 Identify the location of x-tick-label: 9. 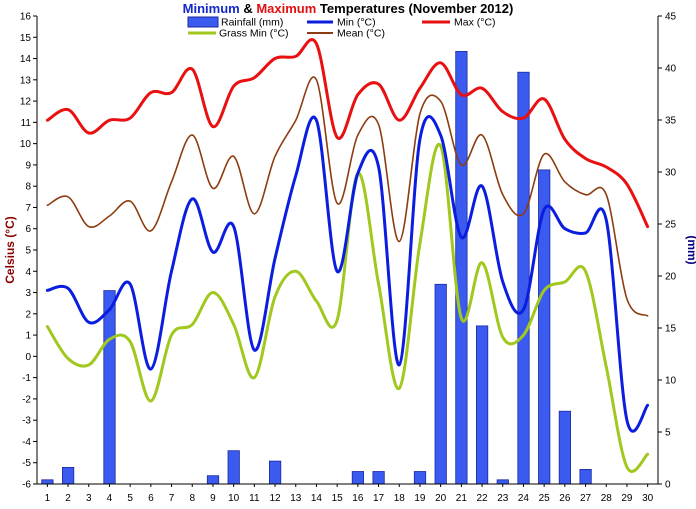
(213, 498).